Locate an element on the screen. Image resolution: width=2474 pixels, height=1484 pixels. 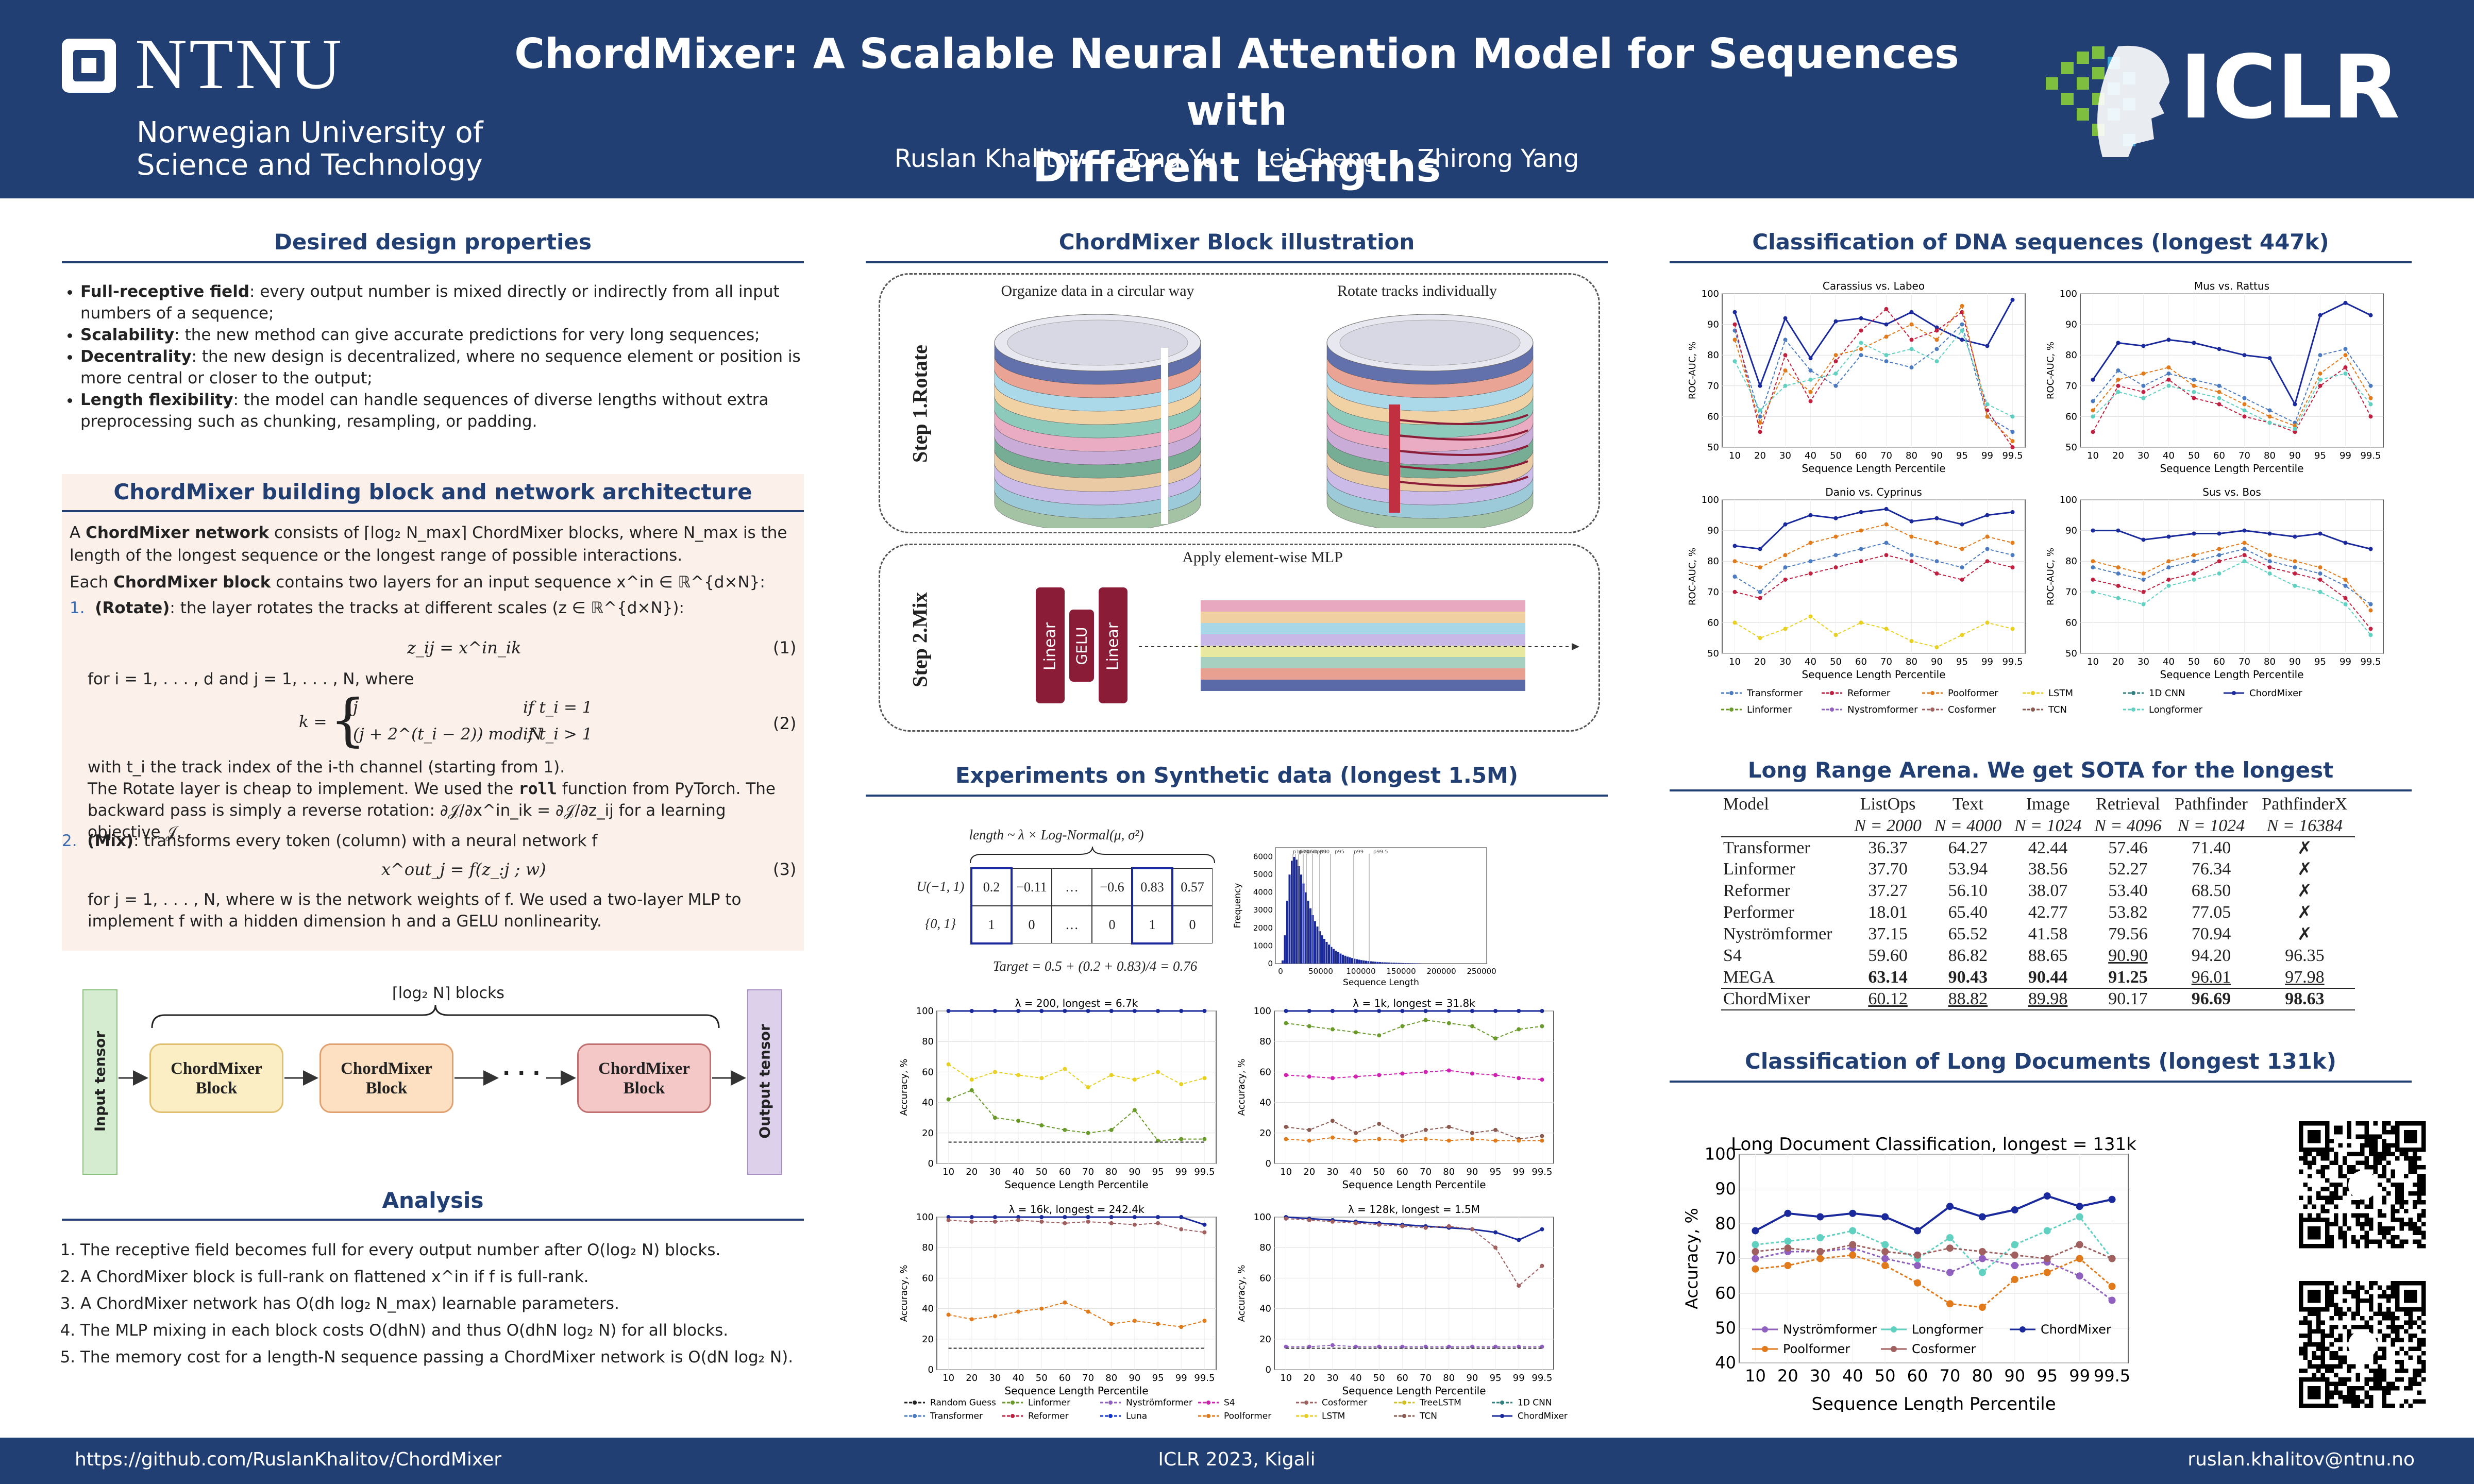
email-link: ruslan.khalitov@ntnu.no is located at coordinates (2301, 1459).